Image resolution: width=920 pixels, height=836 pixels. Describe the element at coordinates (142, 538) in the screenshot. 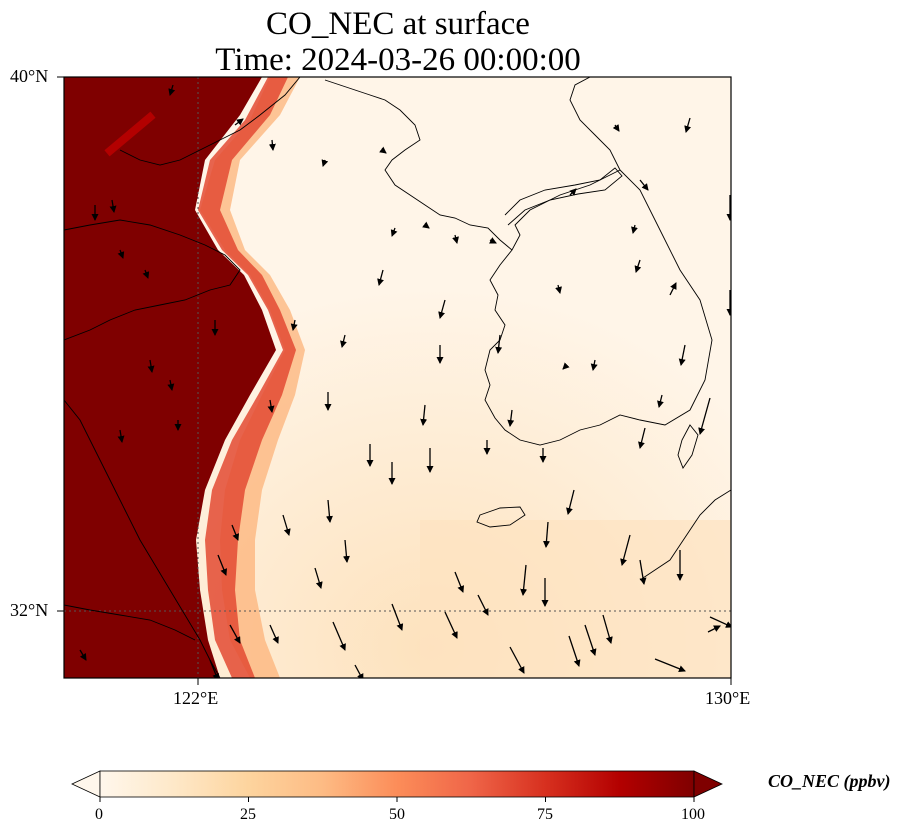

I see `coastline-jiangsu` at that location.